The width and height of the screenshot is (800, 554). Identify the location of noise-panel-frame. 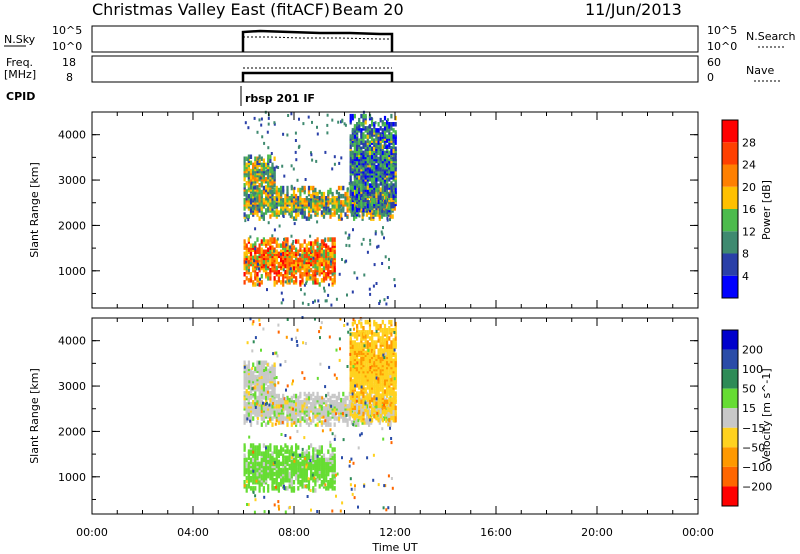
(395, 39).